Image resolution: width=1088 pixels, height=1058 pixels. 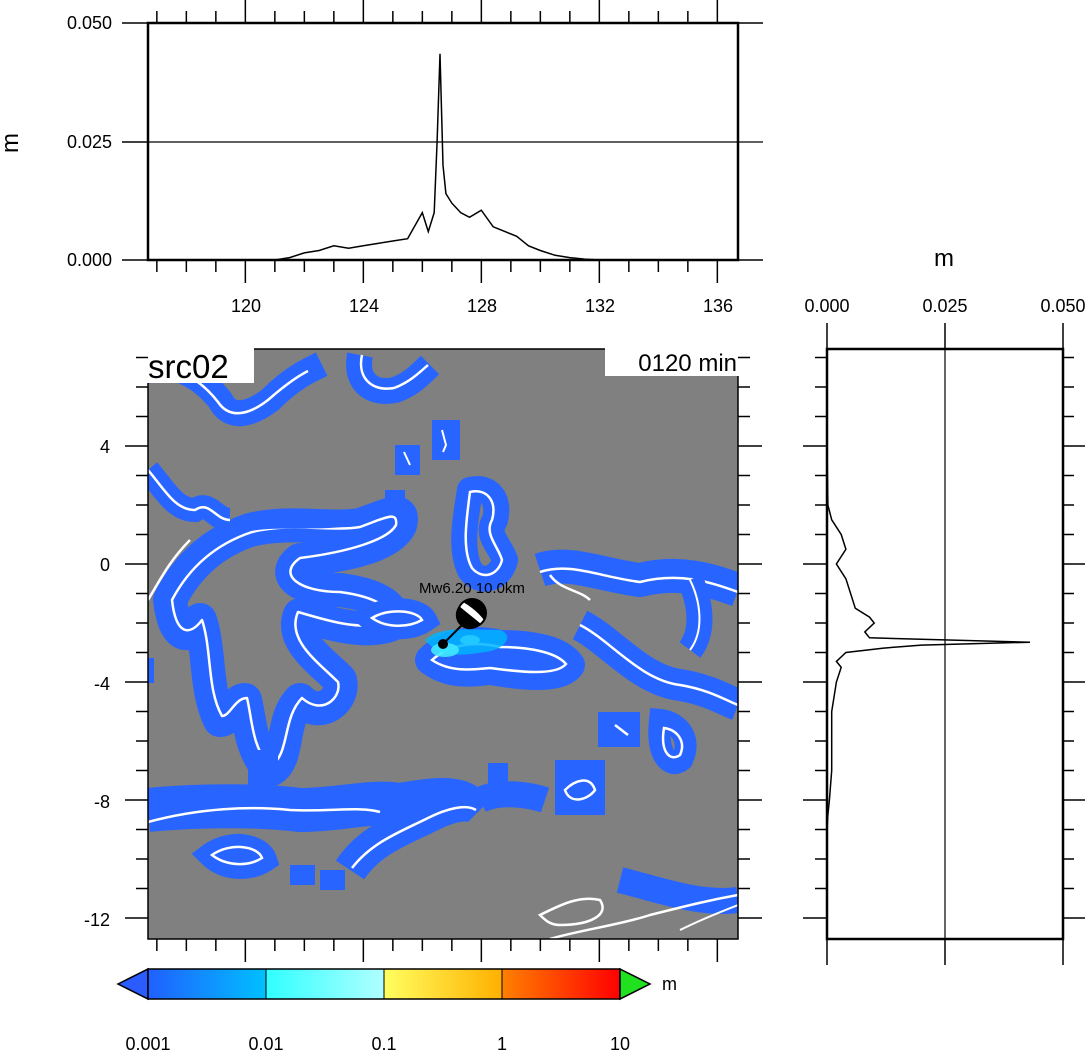 I want to click on right-xlabel: m, so click(x=944, y=258).